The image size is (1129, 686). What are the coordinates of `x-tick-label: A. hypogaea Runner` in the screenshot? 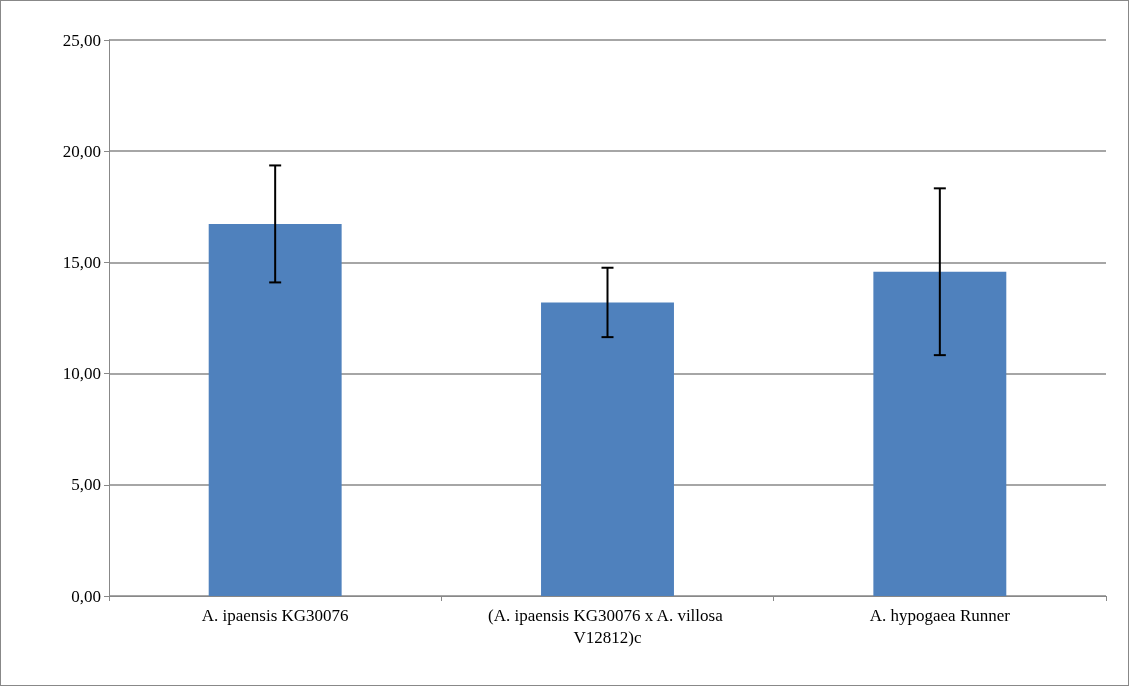 It's located at (940, 615).